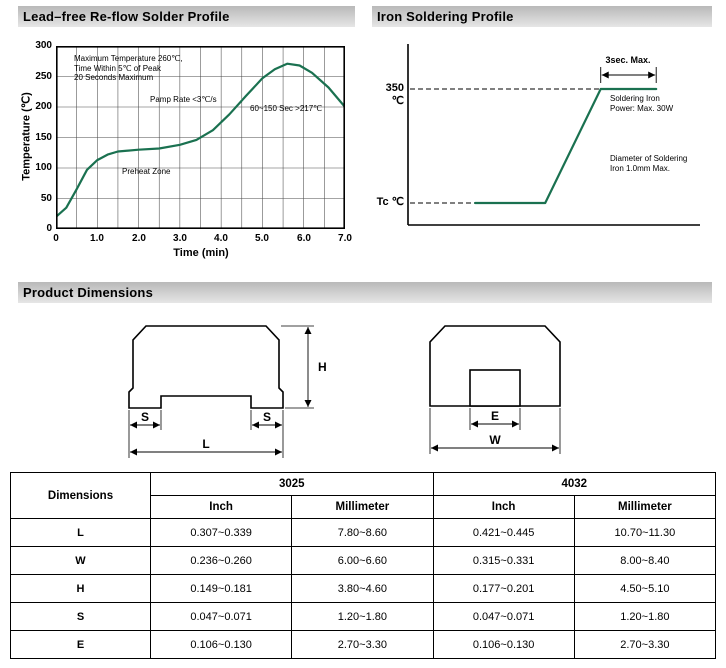 This screenshot has width=726, height=668. What do you see at coordinates (221, 238) in the screenshot?
I see `x-tick-label: 4.0` at bounding box center [221, 238].